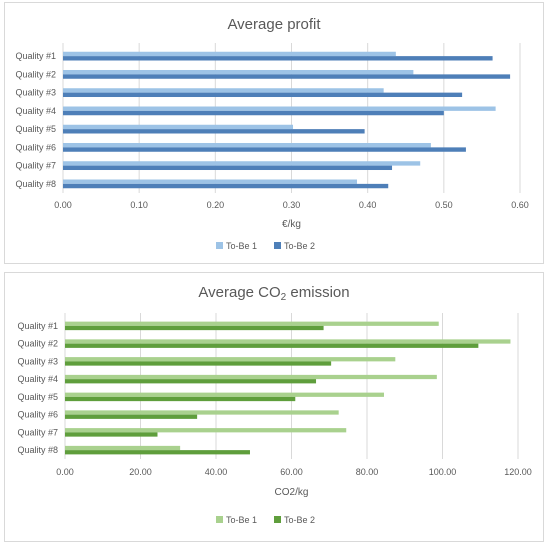  What do you see at coordinates (274, 24) in the screenshot?
I see `chart-title: Average profit` at bounding box center [274, 24].